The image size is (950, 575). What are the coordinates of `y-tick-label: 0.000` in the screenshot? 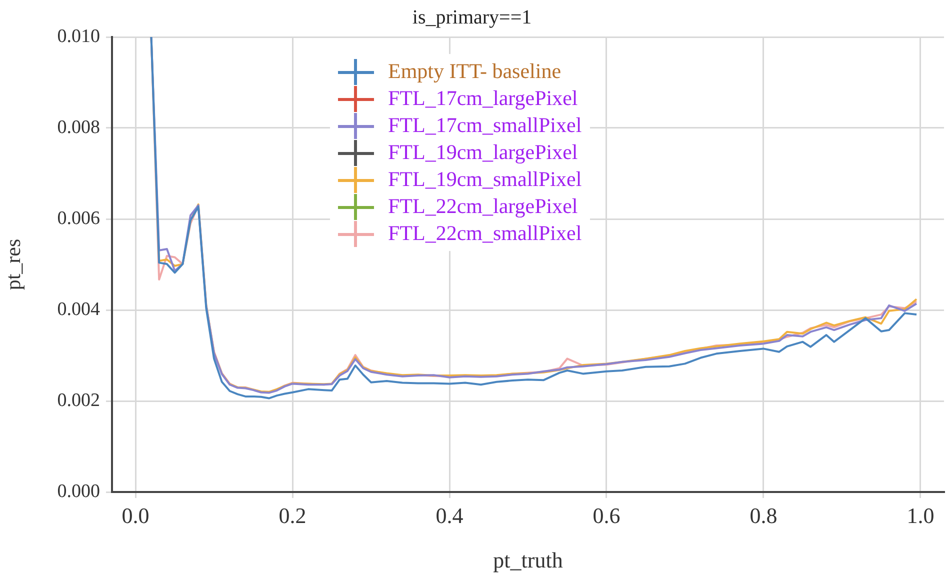 It's located at (78, 491).